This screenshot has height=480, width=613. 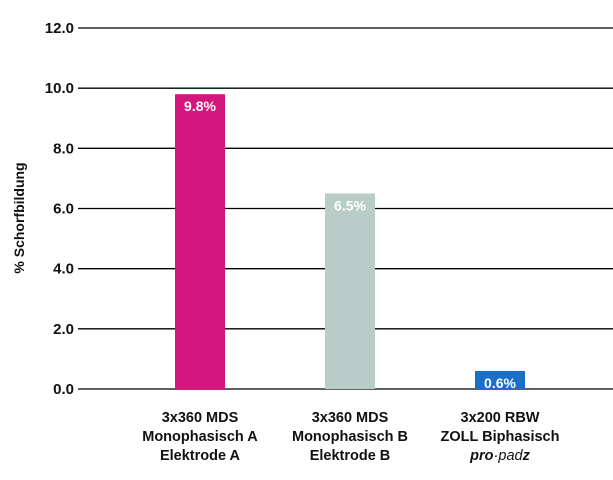 What do you see at coordinates (200, 437) in the screenshot?
I see `category-label-line: Monophasisch A` at bounding box center [200, 437].